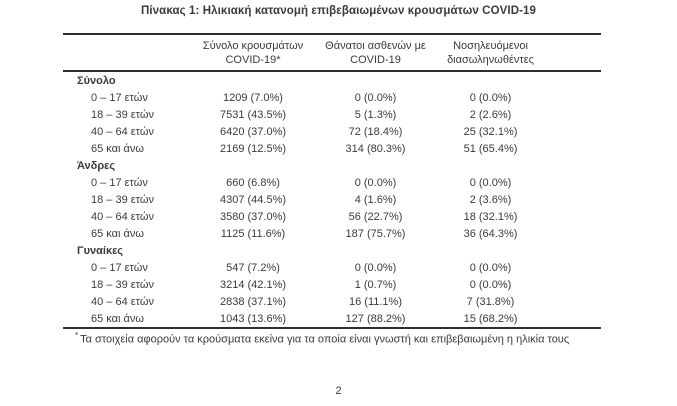 Image resolution: width=677 pixels, height=406 pixels. Describe the element at coordinates (253, 199) in the screenshot. I see `cell-cases: 4307 (44.5%)` at that location.